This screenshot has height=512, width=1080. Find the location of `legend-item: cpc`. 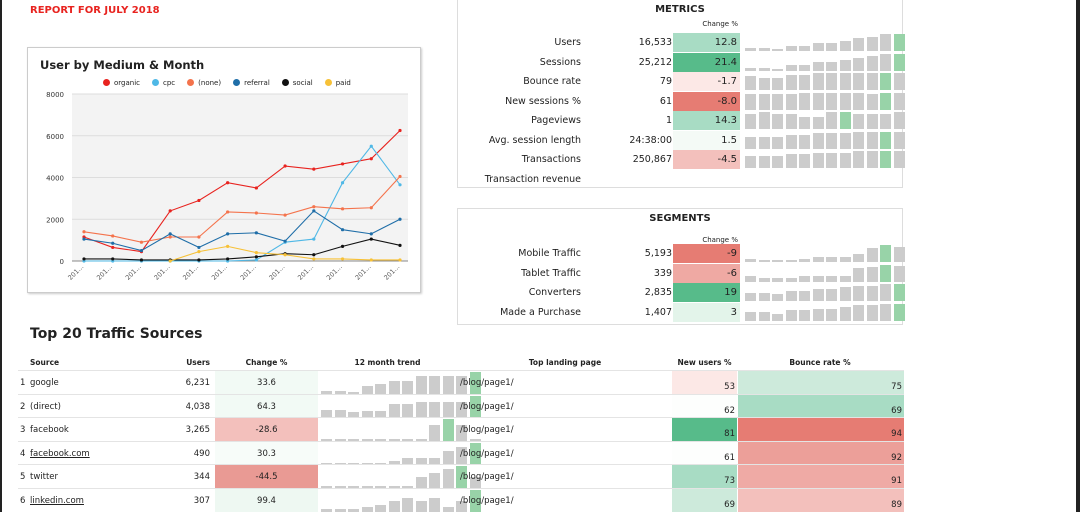

legend-item: cpc is located at coordinates (163, 83).